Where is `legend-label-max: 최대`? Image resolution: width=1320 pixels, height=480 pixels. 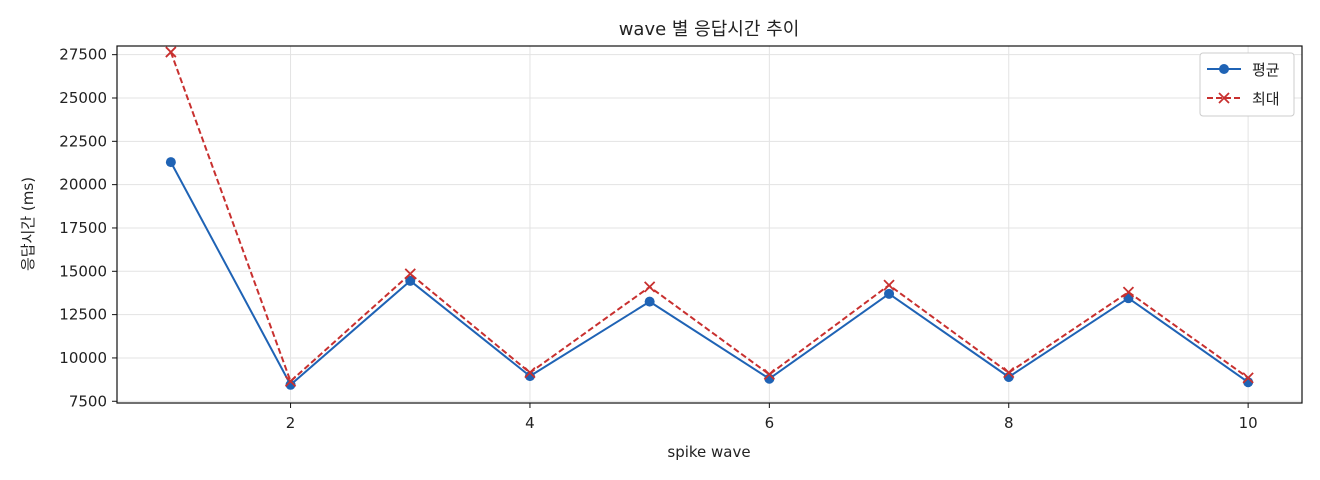
legend-label-max: 최대 is located at coordinates (1266, 99).